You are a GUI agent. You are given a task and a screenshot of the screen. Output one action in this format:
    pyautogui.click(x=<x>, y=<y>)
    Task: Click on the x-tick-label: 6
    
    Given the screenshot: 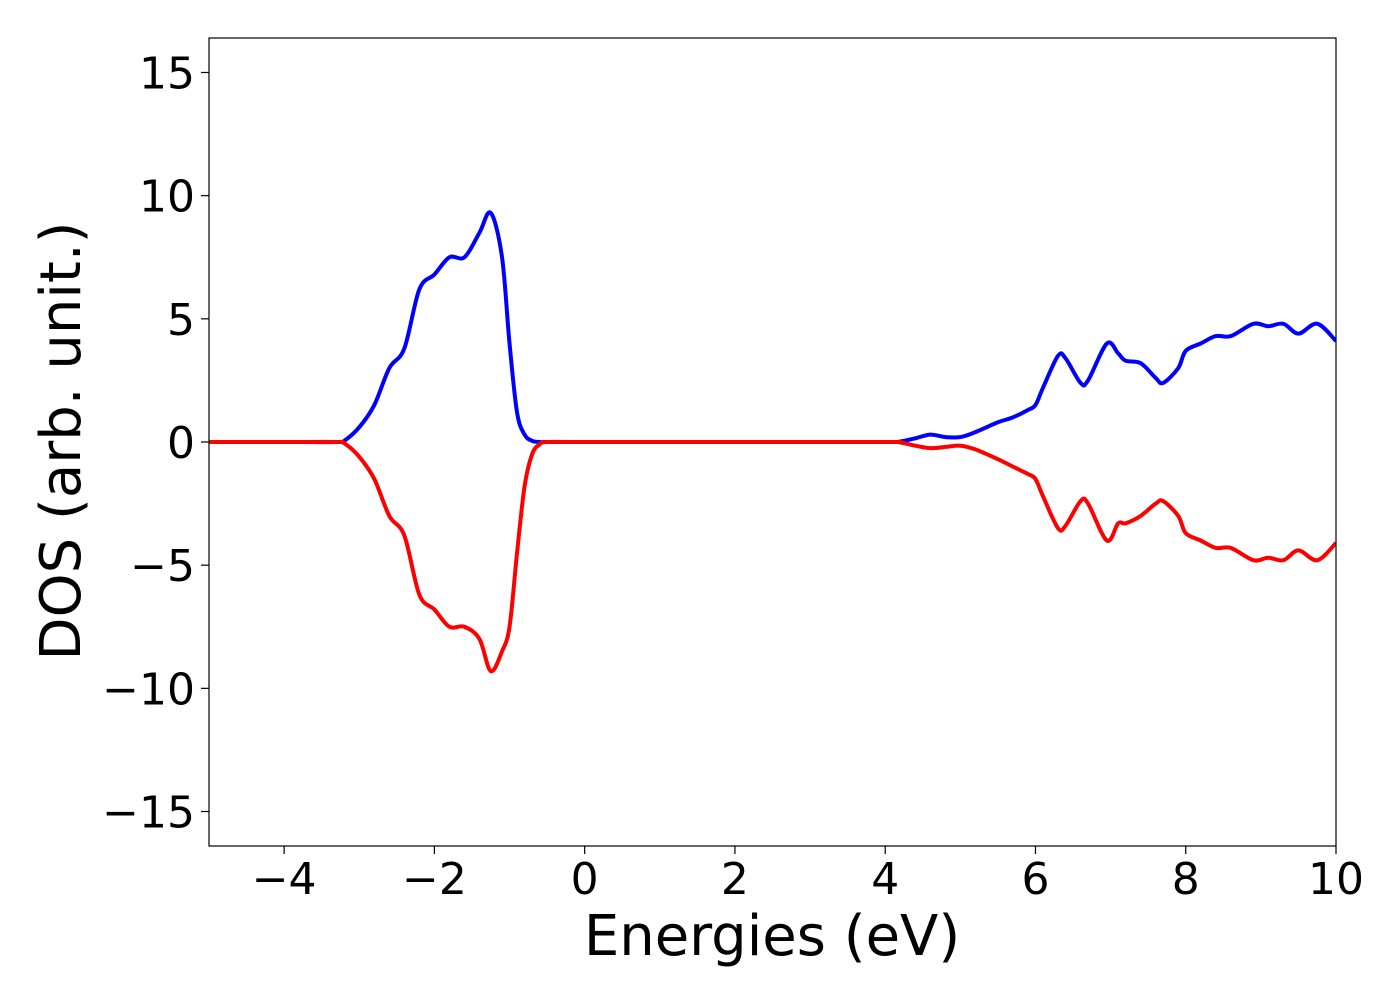 What is the action you would take?
    pyautogui.click(x=1035, y=879)
    